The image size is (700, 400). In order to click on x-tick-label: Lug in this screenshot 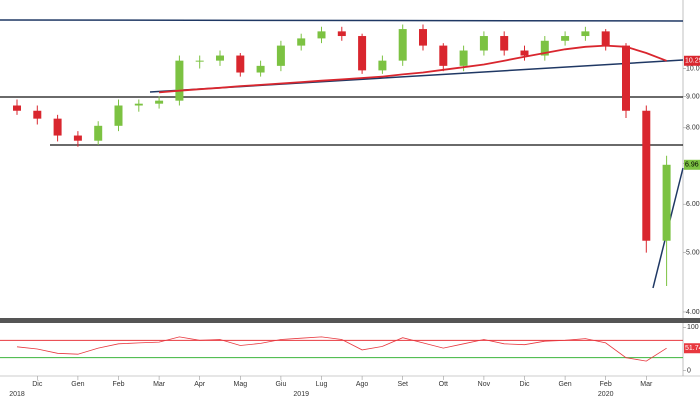, I will do `click(322, 384)`.